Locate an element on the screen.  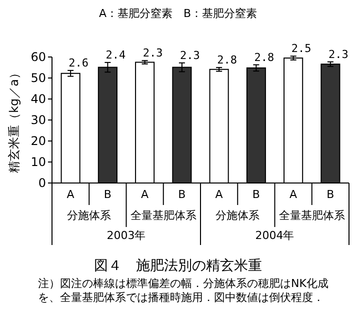
y-axis-title: 精玄米重（kg／a） is located at coordinates (14, 120).